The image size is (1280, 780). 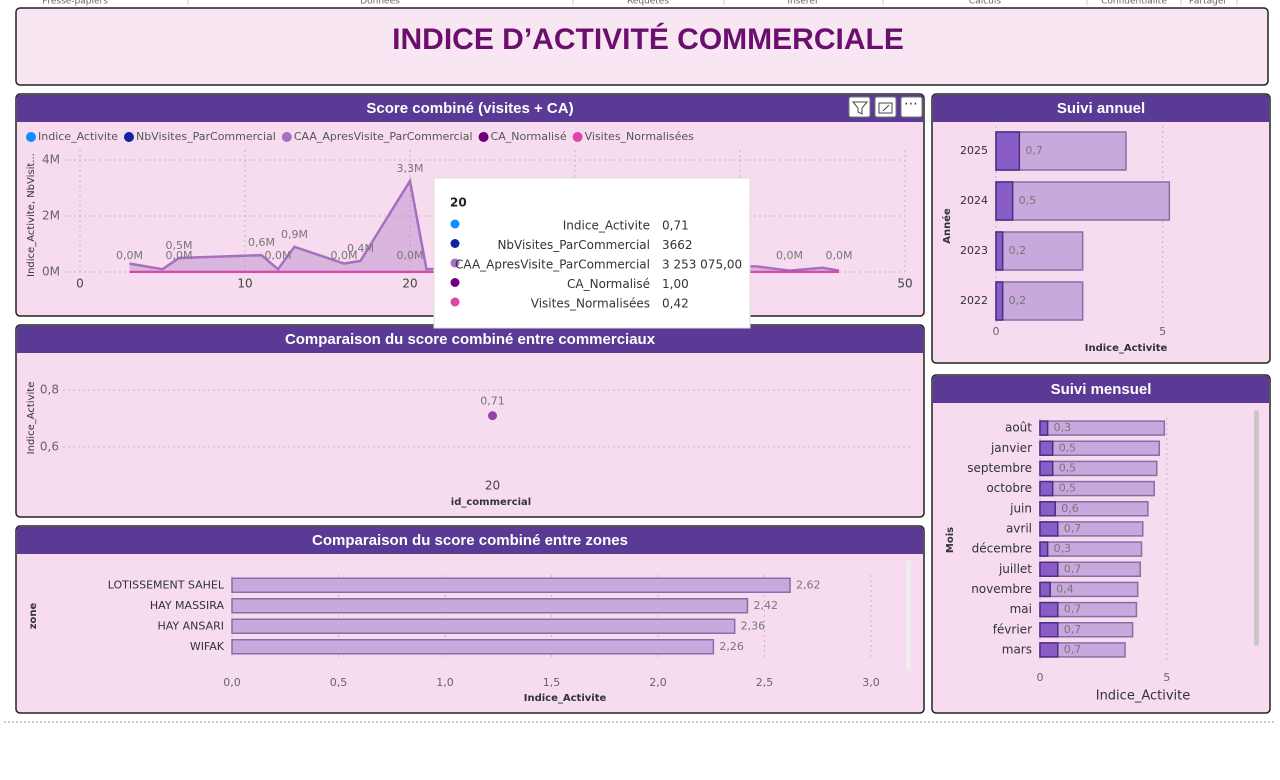 I want to click on y-tick-label: HAY ANSARI, so click(x=190, y=625).